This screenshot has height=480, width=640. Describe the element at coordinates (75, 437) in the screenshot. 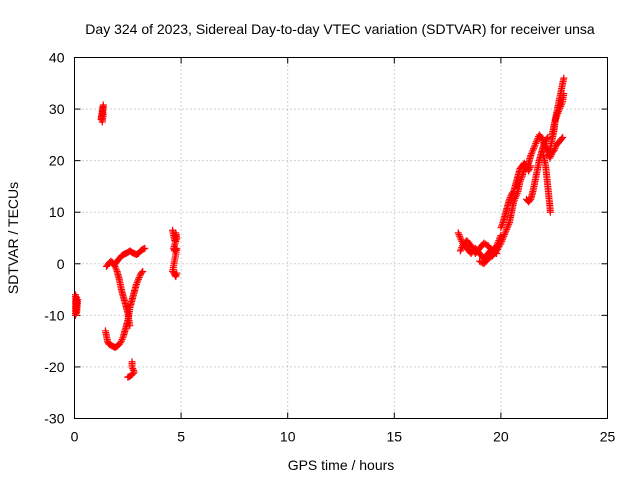

I see `x-tick-label: 0` at that location.